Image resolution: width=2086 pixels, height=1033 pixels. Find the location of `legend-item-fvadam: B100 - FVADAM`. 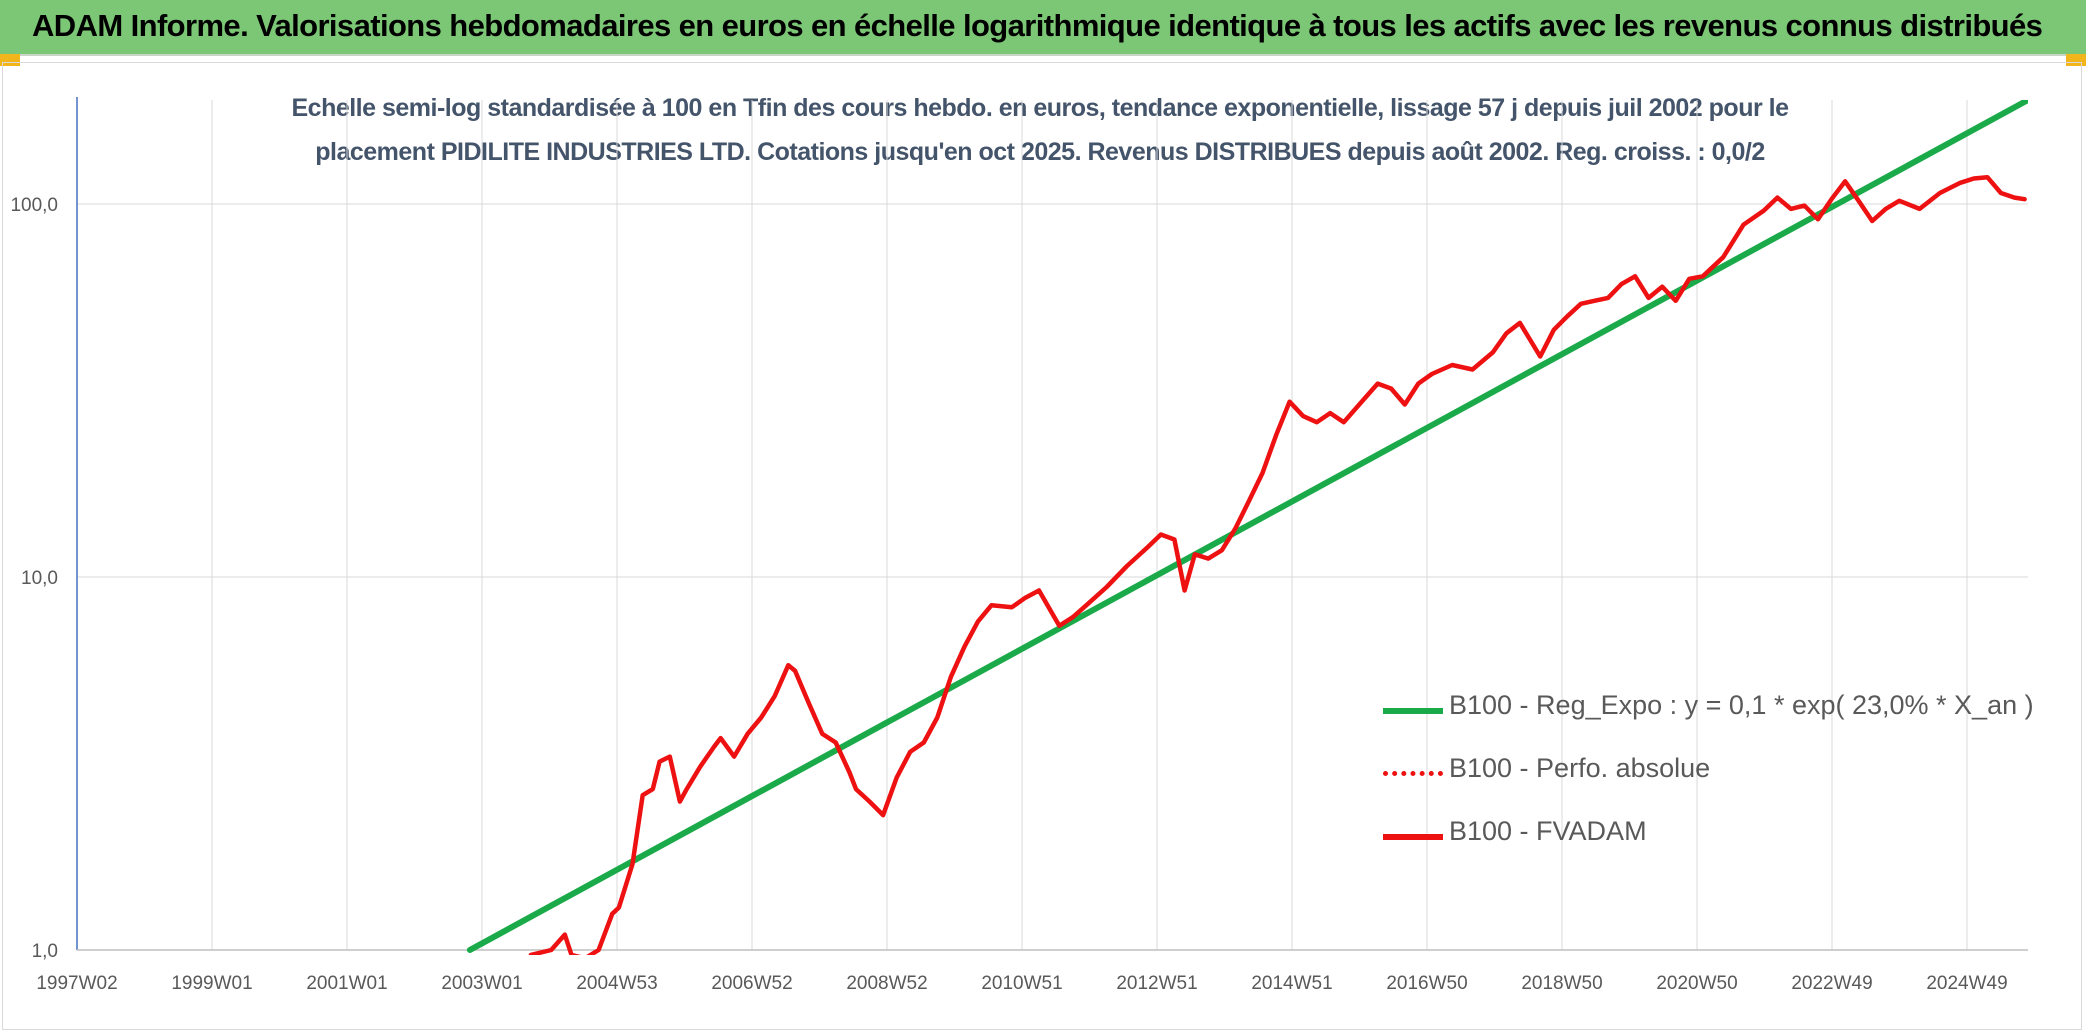

legend-item-fvadam: B100 - FVADAM is located at coordinates (1703, 845).